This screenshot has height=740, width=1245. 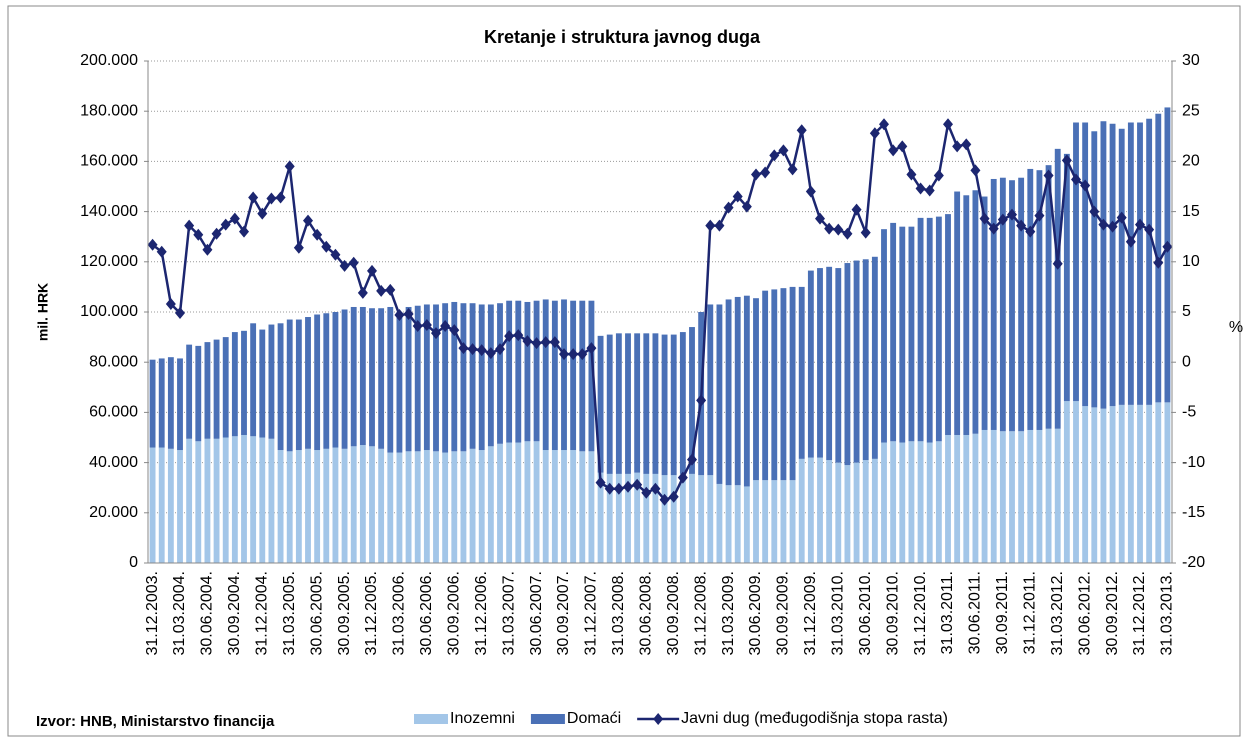 What do you see at coordinates (316, 613) in the screenshot?
I see `x-tick-label: 30.06.2005.` at bounding box center [316, 613].